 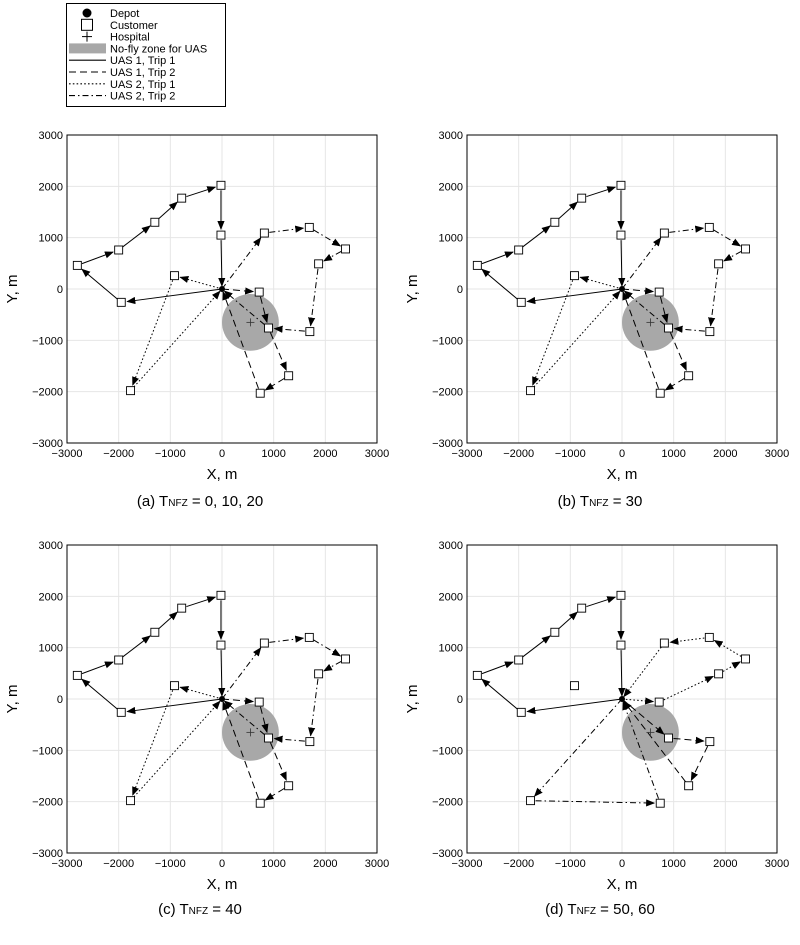 What do you see at coordinates (467, 864) in the screenshot?
I see `x-tick-label: −3000` at bounding box center [467, 864].